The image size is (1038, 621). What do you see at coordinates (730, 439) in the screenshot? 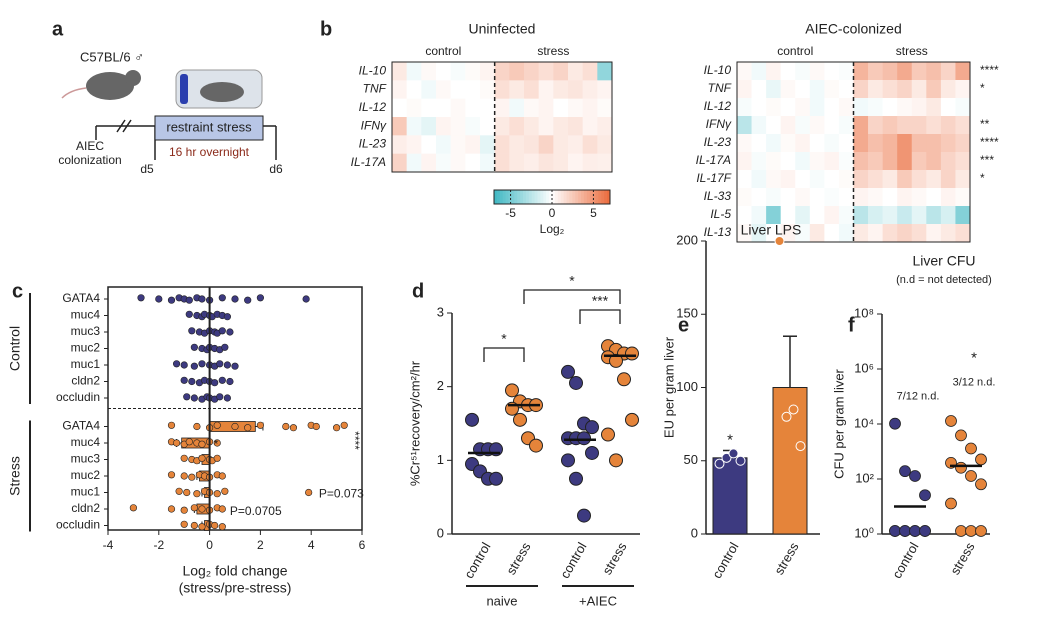
I see `significance: *` at bounding box center [730, 439].